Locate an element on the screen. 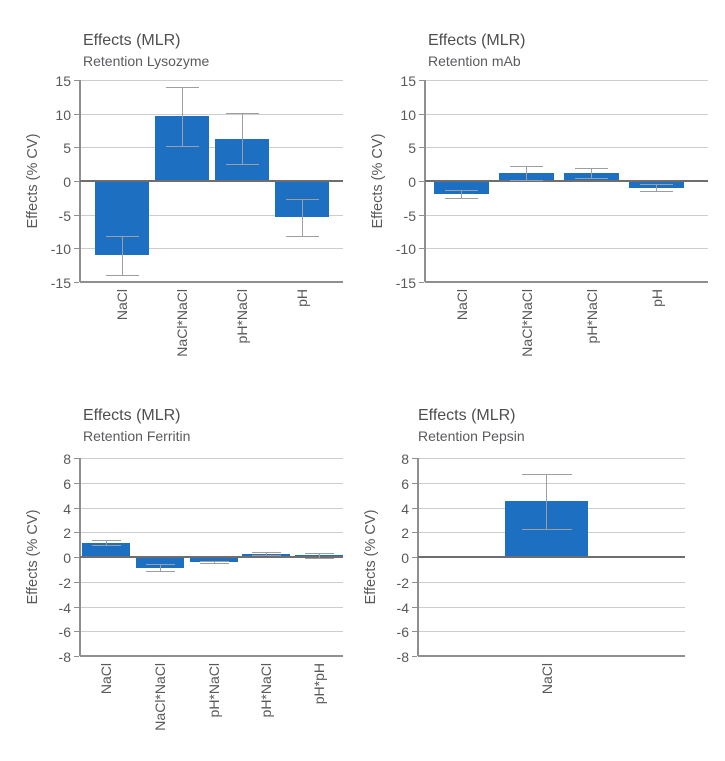 The image size is (725, 761). plot-area: 8 6 4 2 0 -2 -4 -6 -8 NaCl is located at coordinates (541, 573).